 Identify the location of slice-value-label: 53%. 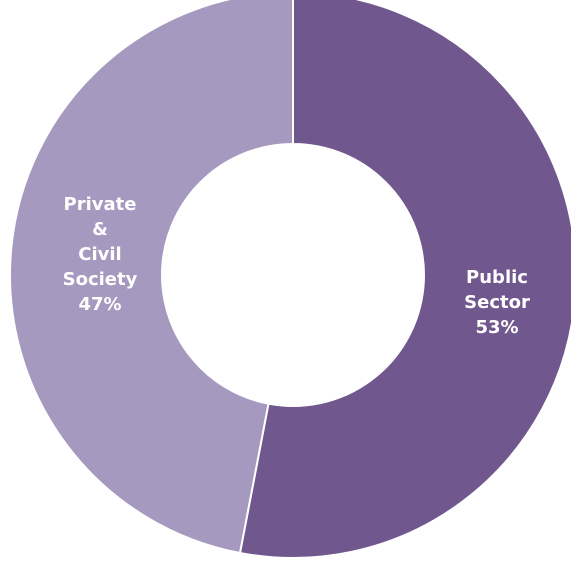
(496, 327).